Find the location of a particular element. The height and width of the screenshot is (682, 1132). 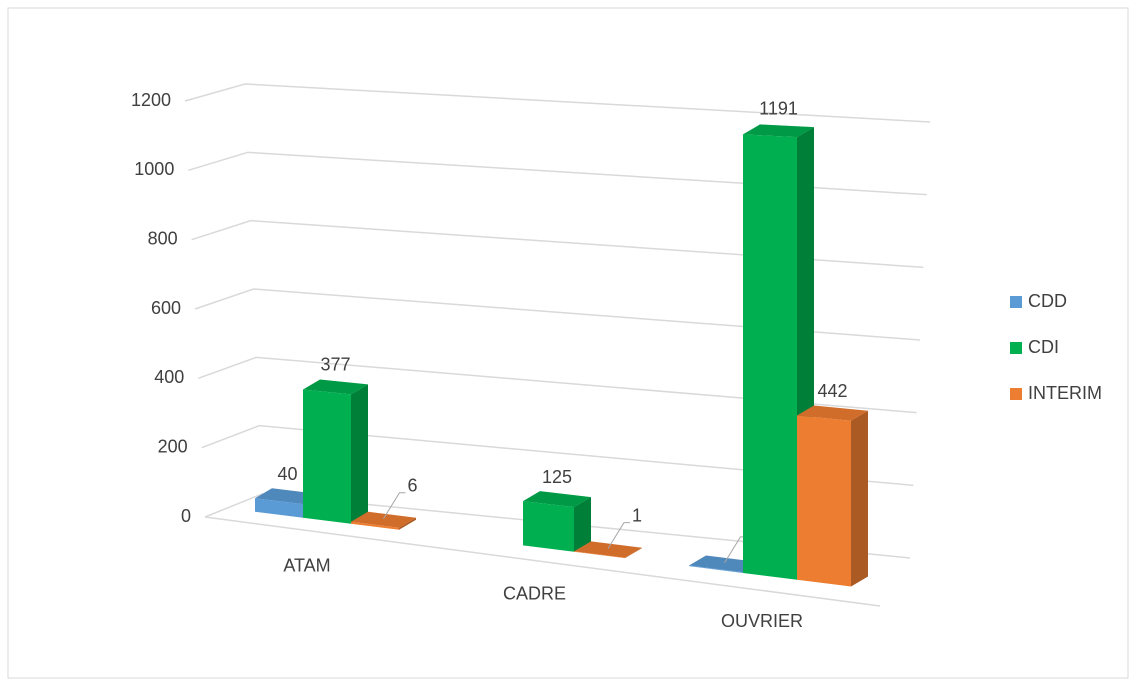

y-tick-label: 1000 is located at coordinates (154, 169).